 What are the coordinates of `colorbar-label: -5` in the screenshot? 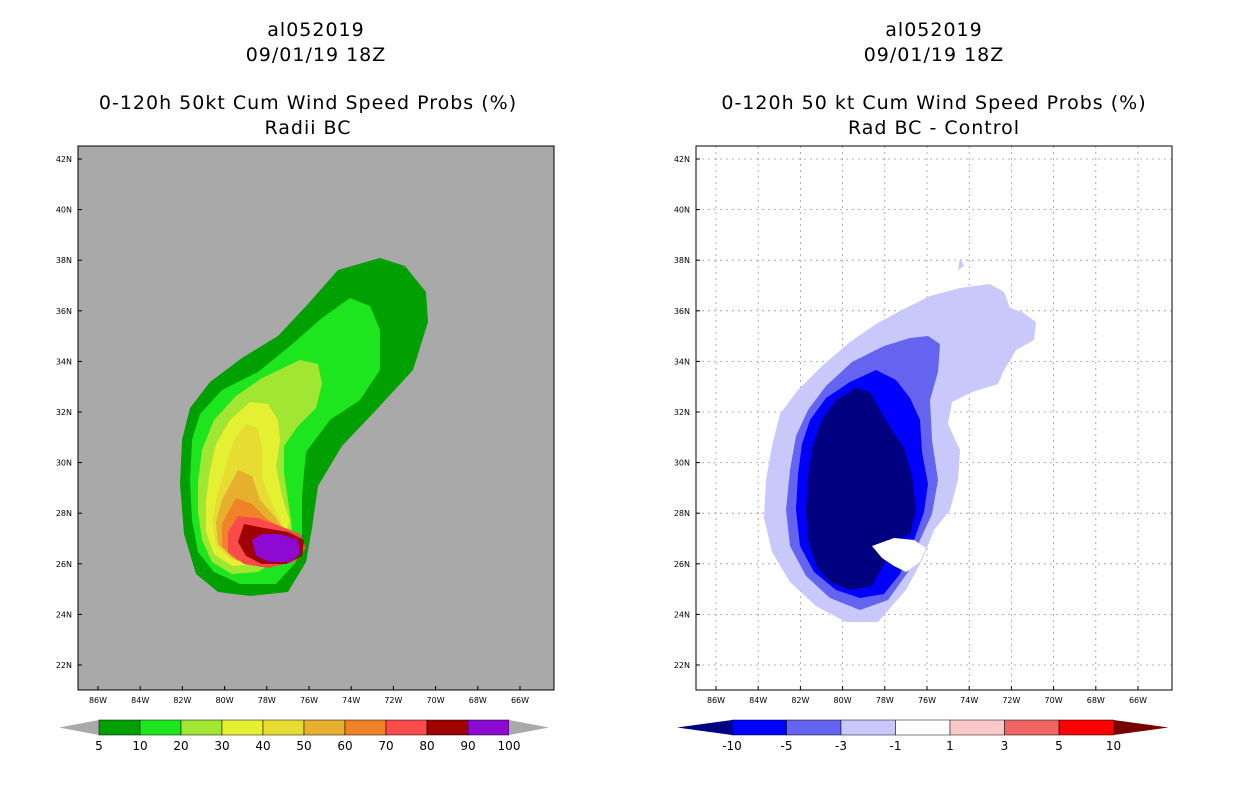 It's located at (787, 746).